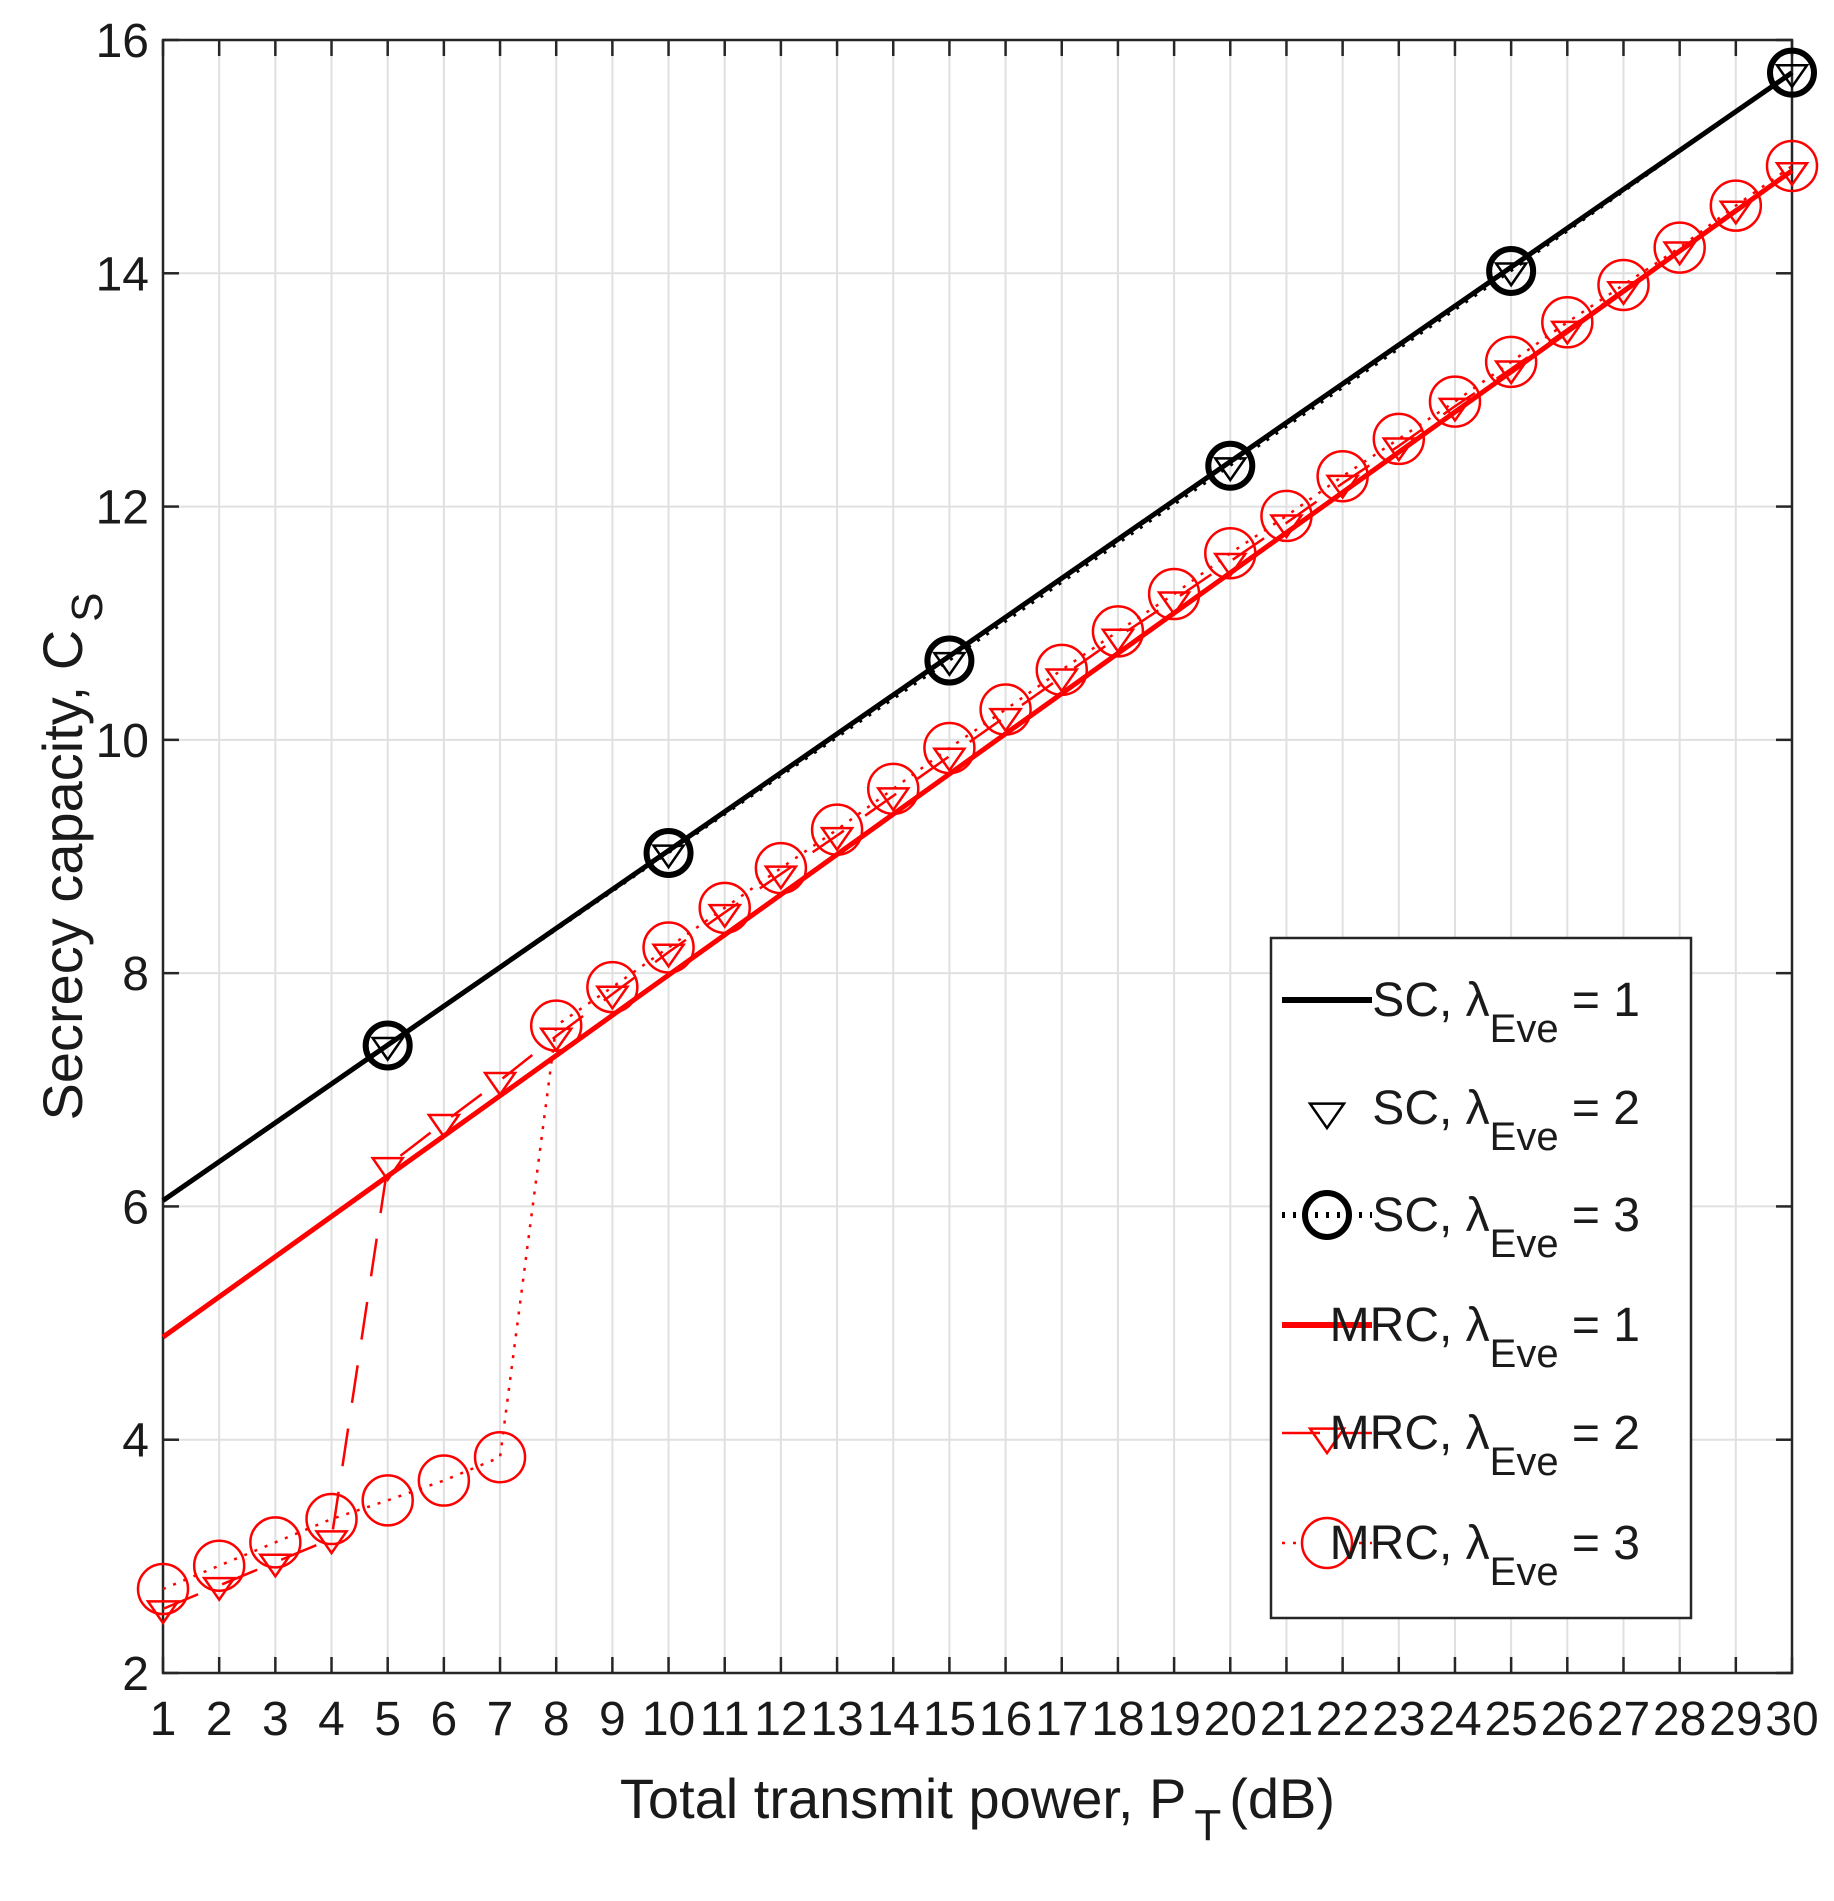 Image resolution: width=1834 pixels, height=1901 pixels. I want to click on legend-label-suffix: = 1, so click(1599, 1325).